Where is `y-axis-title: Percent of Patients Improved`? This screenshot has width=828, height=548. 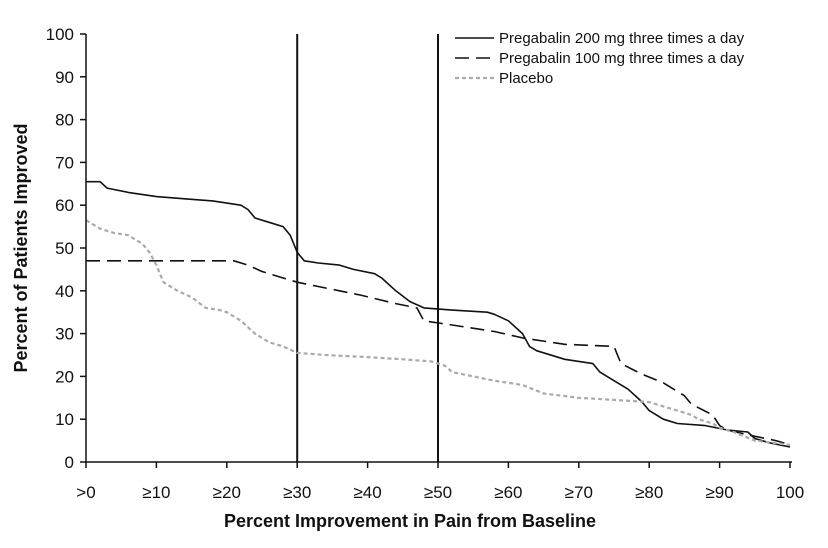 y-axis-title: Percent of Patients Improved is located at coordinates (21, 247).